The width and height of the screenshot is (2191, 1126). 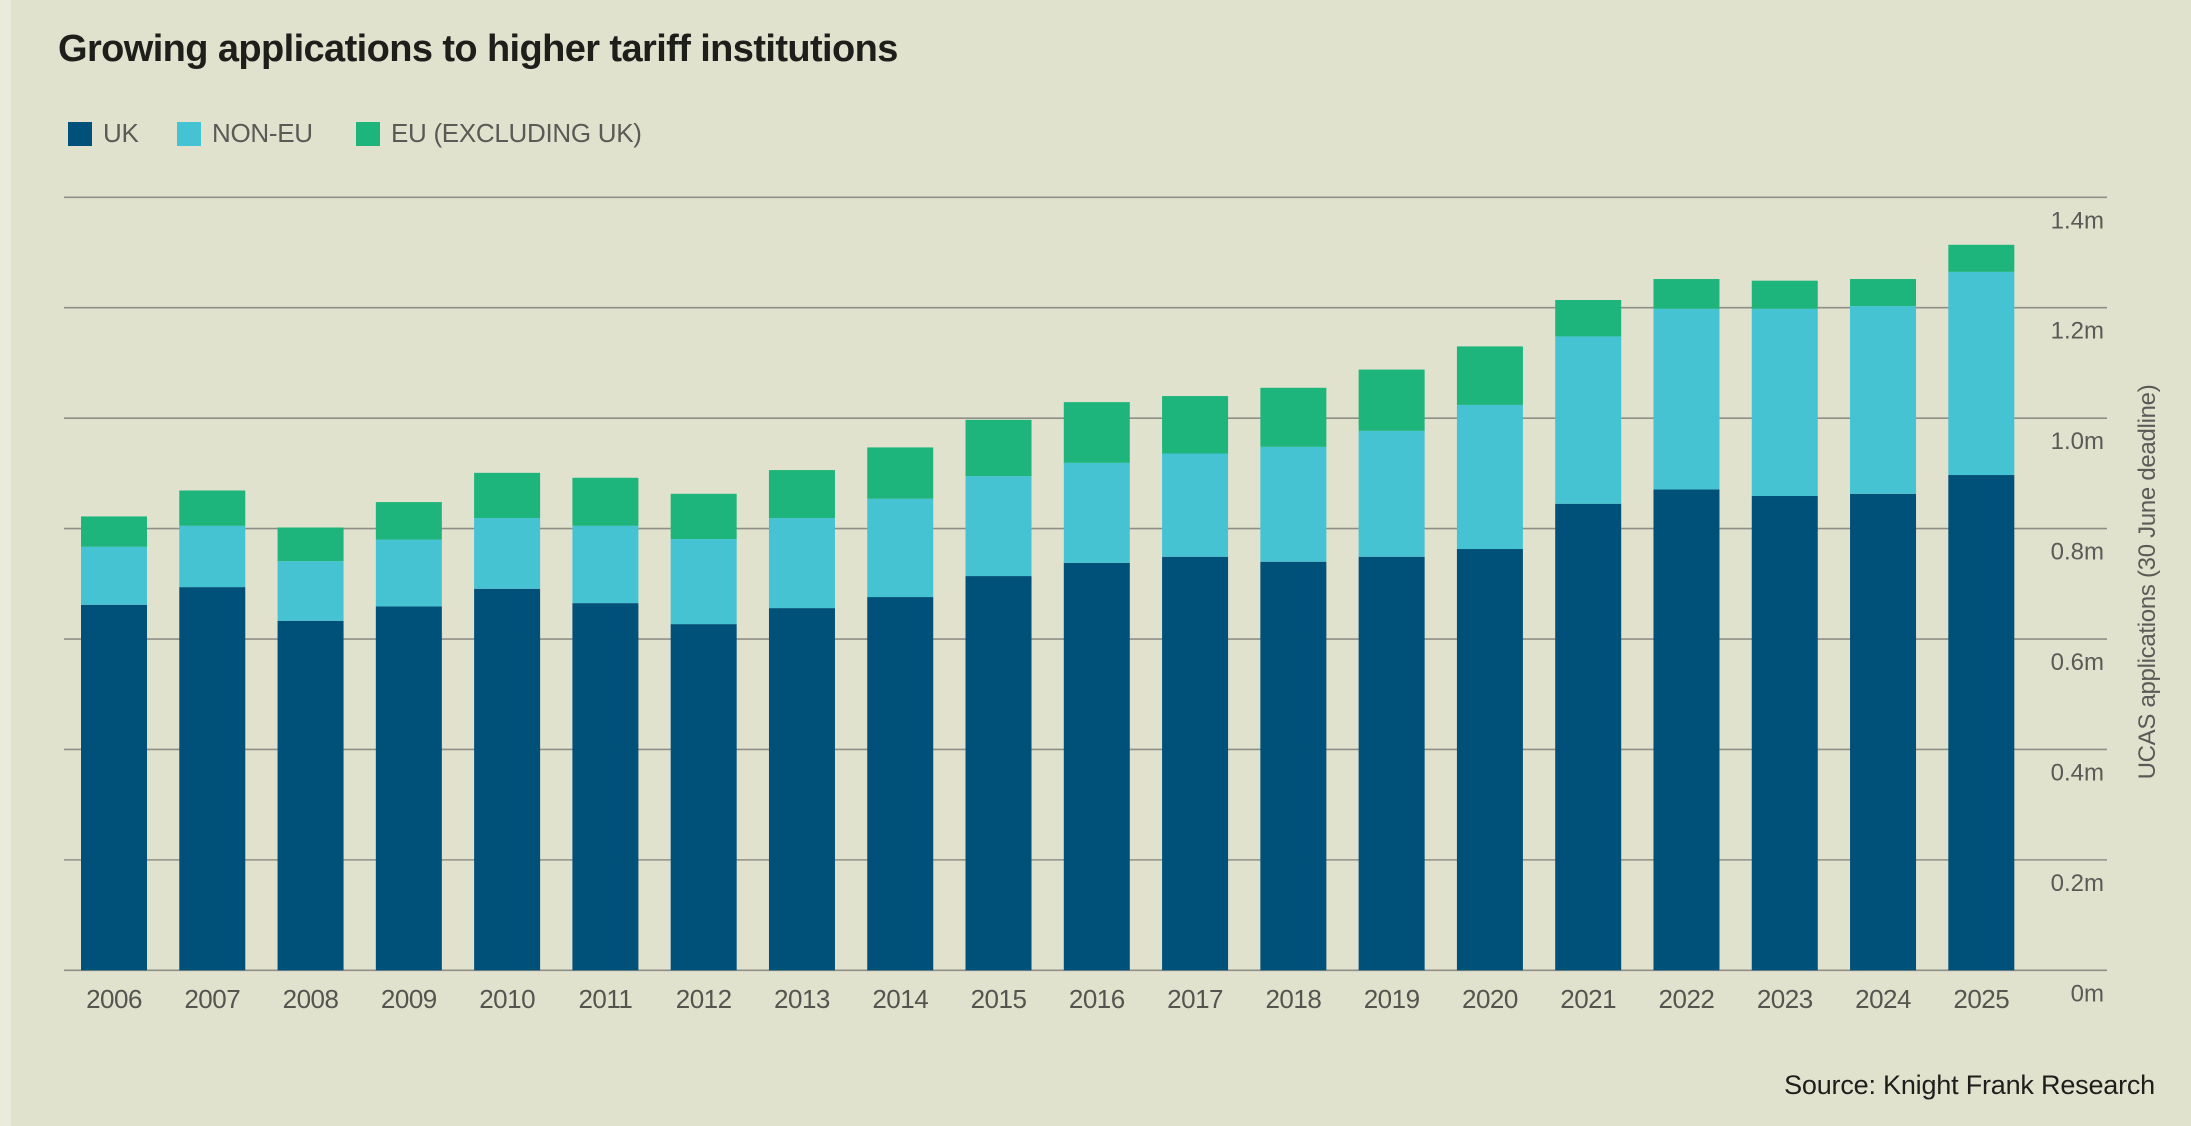 What do you see at coordinates (900, 473) in the screenshot?
I see `bar-segment-eu-excluding-uk-2014` at bounding box center [900, 473].